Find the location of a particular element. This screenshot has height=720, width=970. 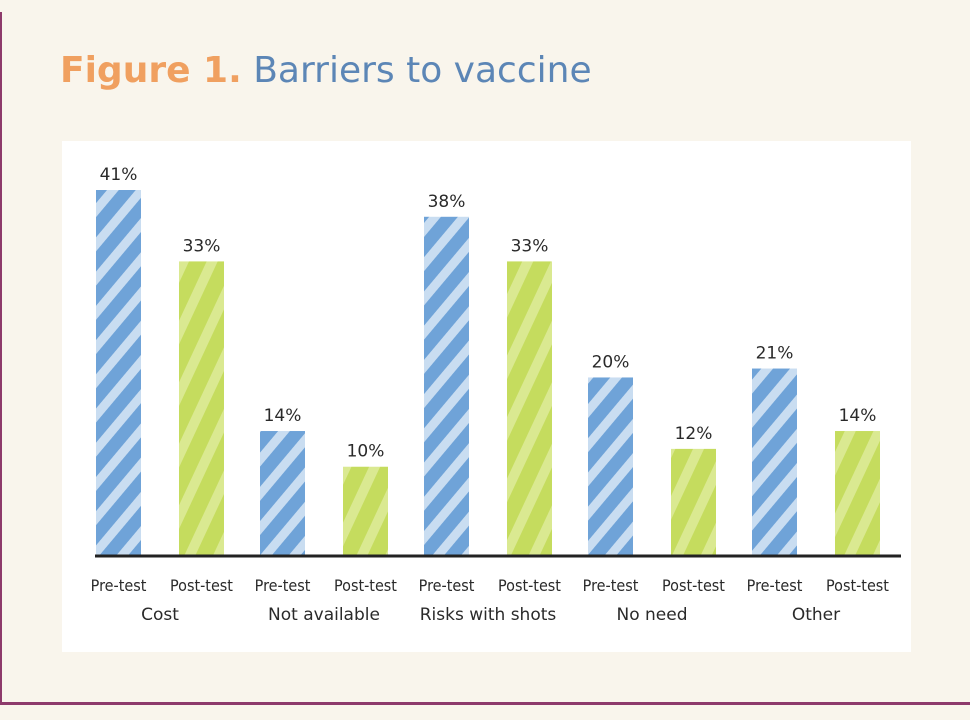

bar-not-available-pre-test is located at coordinates (282, 493).